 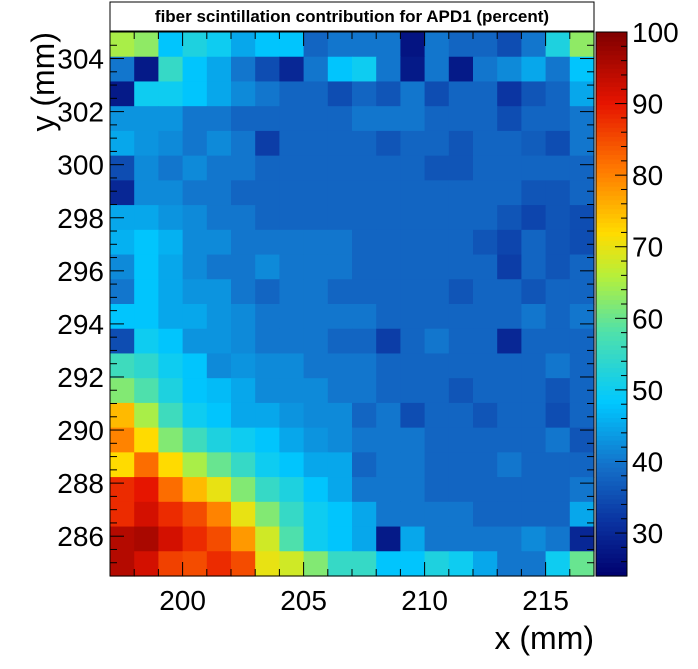 I want to click on title-box, so click(x=352, y=16).